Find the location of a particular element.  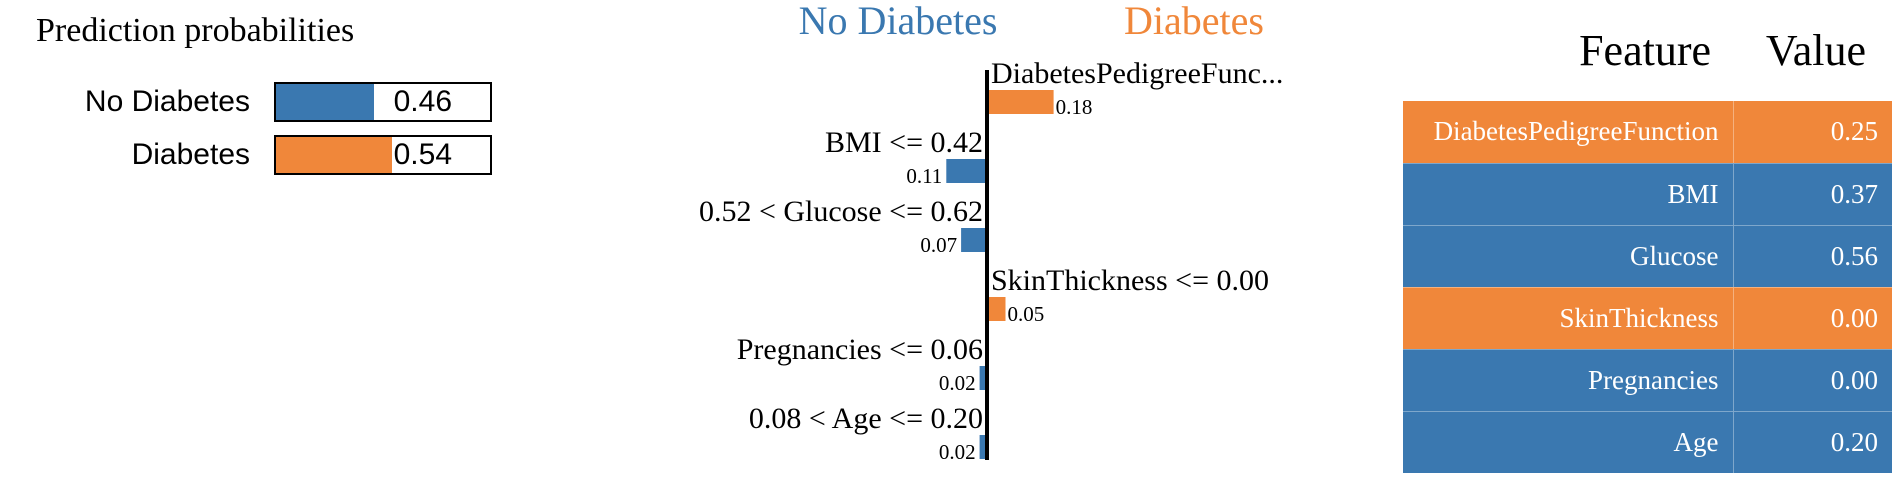

probability-bar-no-diabetes: 0.46 is located at coordinates (383, 102).